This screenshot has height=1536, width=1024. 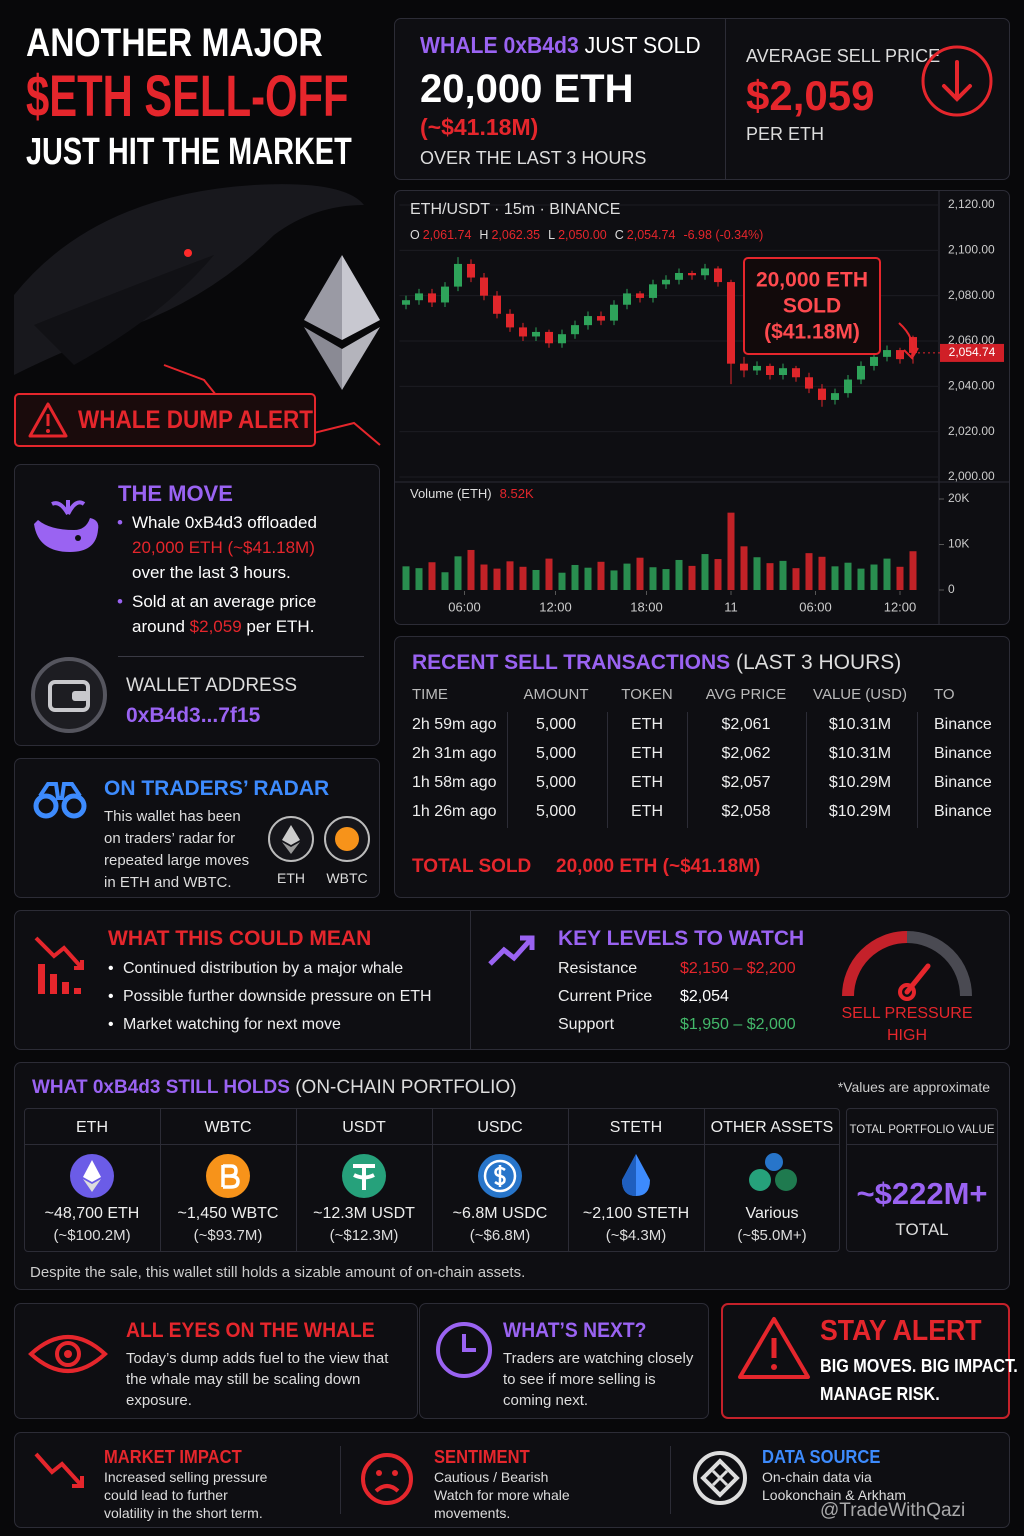 I want to click on section-title: THE MOVE, so click(x=175, y=493).